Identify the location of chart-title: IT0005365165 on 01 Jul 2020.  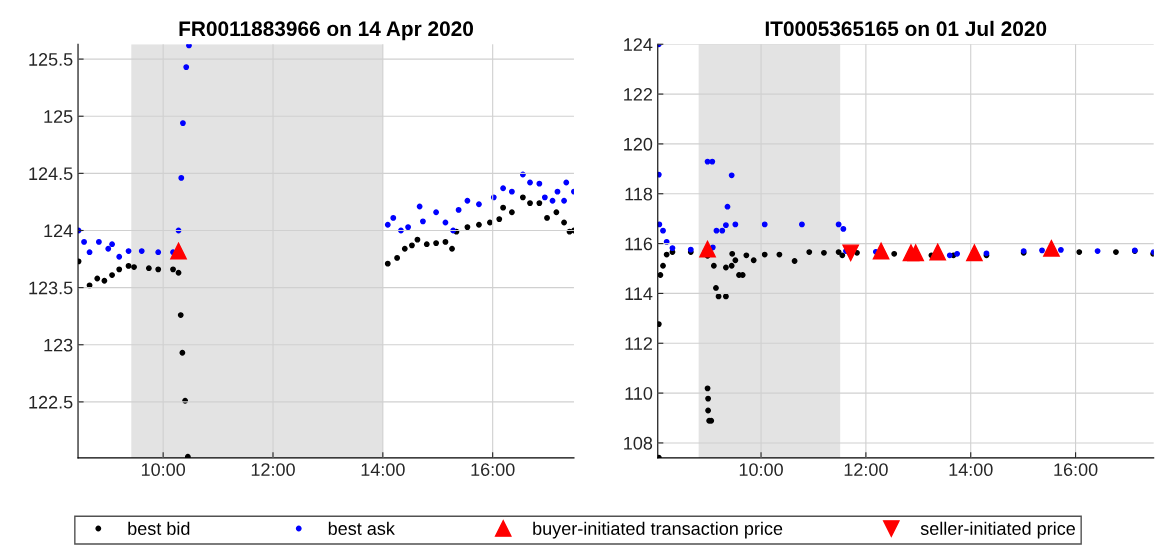
(906, 28).